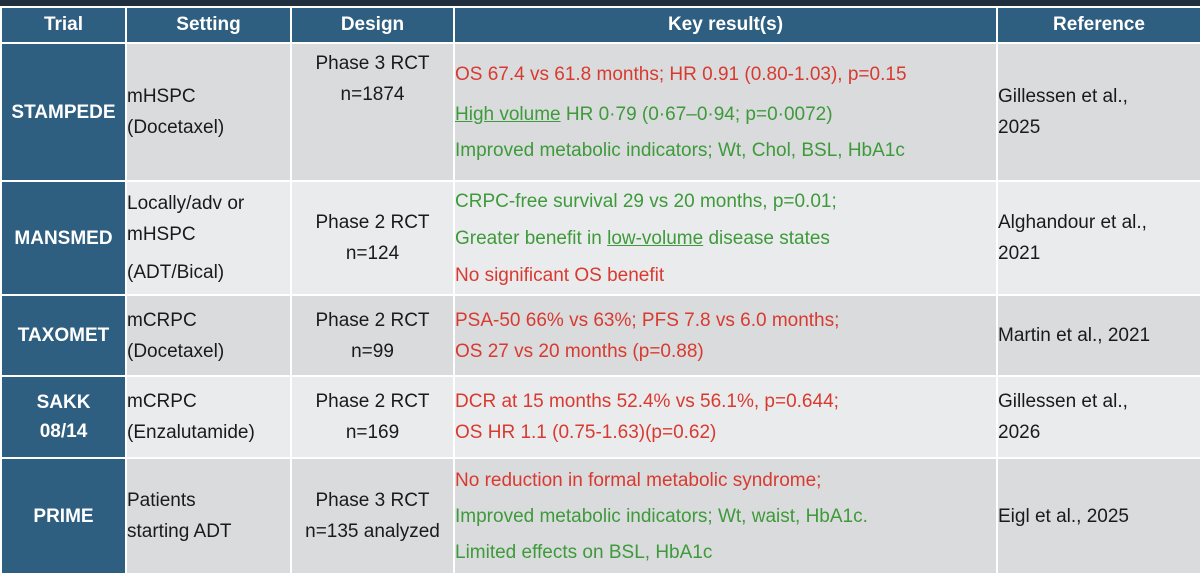  Describe the element at coordinates (560, 275) in the screenshot. I see `result-line: No significant OS benefit` at that location.